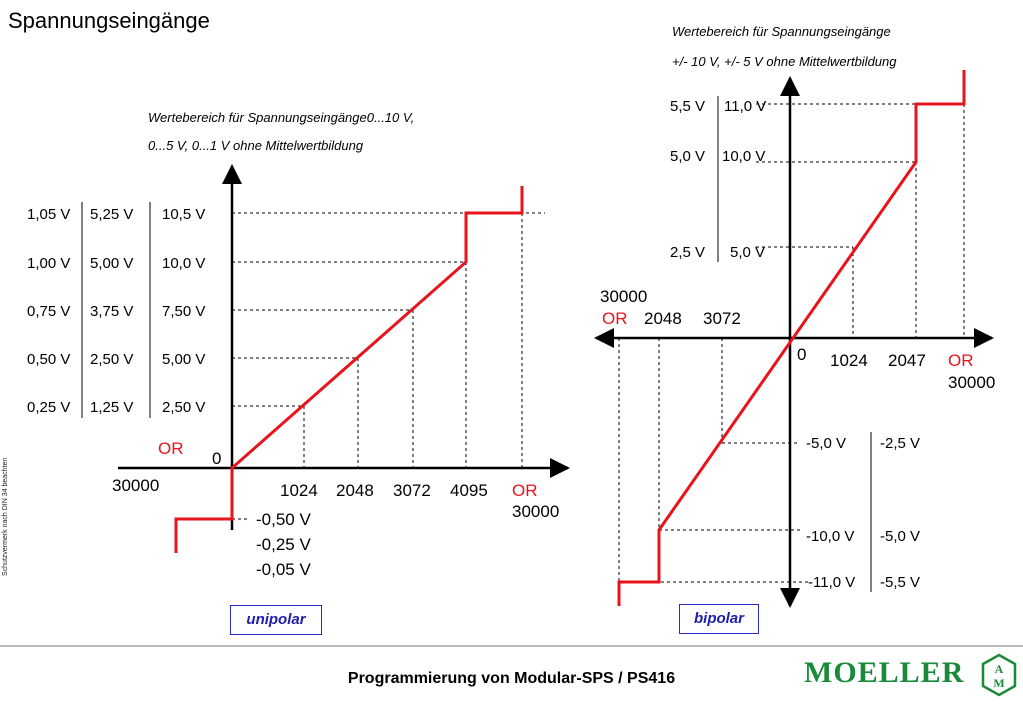 This screenshot has height=708, width=1023. What do you see at coordinates (849, 360) in the screenshot?
I see `bipolar-right-tick: 1024` at bounding box center [849, 360].